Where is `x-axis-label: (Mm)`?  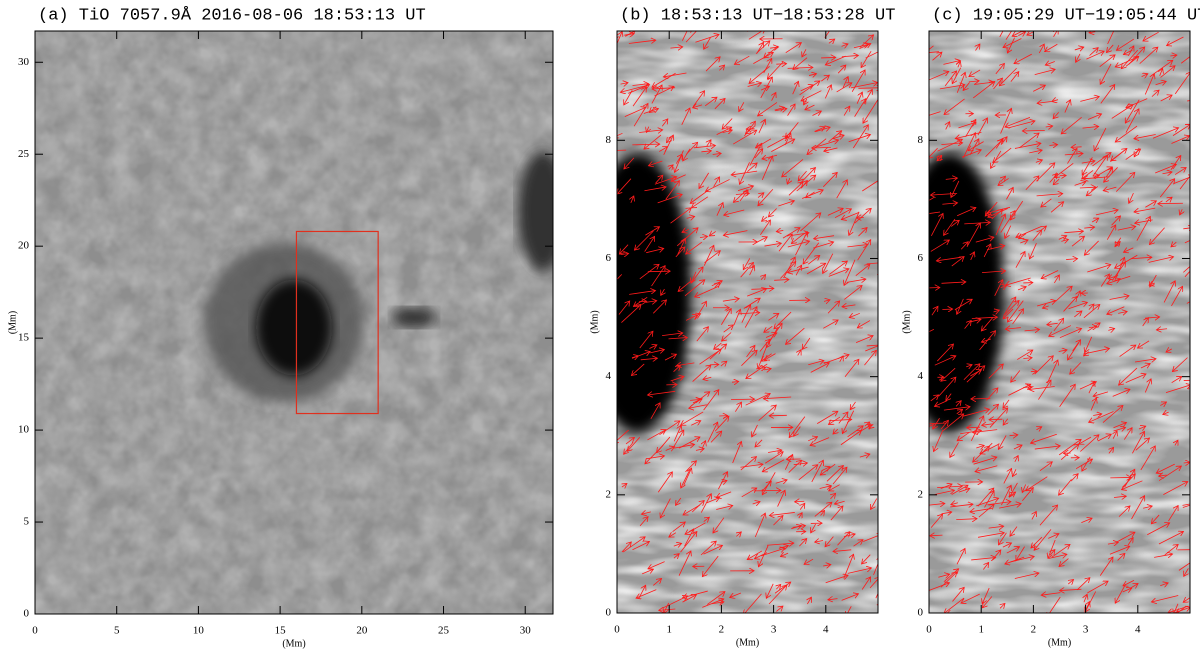 x-axis-label: (Mm) is located at coordinates (1059, 642).